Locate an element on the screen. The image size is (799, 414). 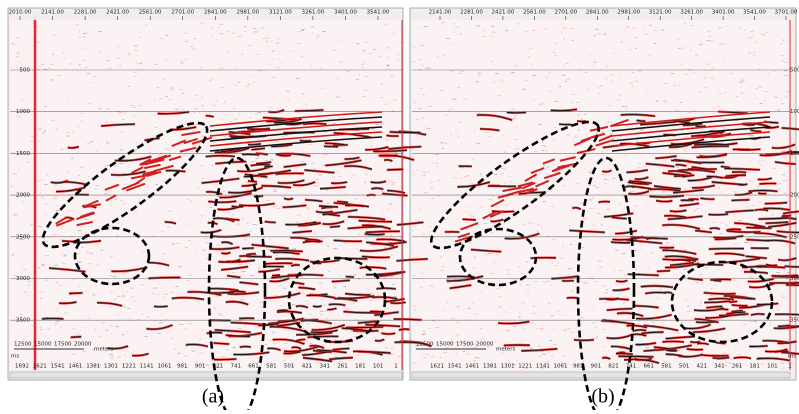
top-tick-label: 2701.00 is located at coordinates (182, 13).